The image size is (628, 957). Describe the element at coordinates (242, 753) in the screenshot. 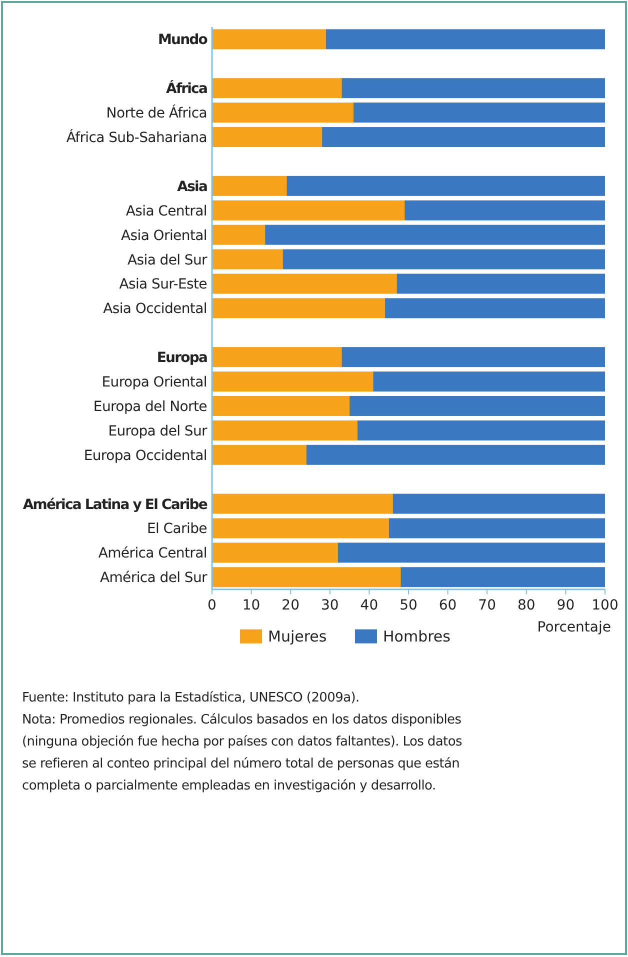

I see `text: Nota: Promedios regionales. Cálculos basados en los datos disponibles (ninguna objeción fue hecha por países con datos faltantes). Los datos se refieren al conteo principal del número total de personas que están completa o parcialmente empleadas en investigación y desarrollo.` at that location.